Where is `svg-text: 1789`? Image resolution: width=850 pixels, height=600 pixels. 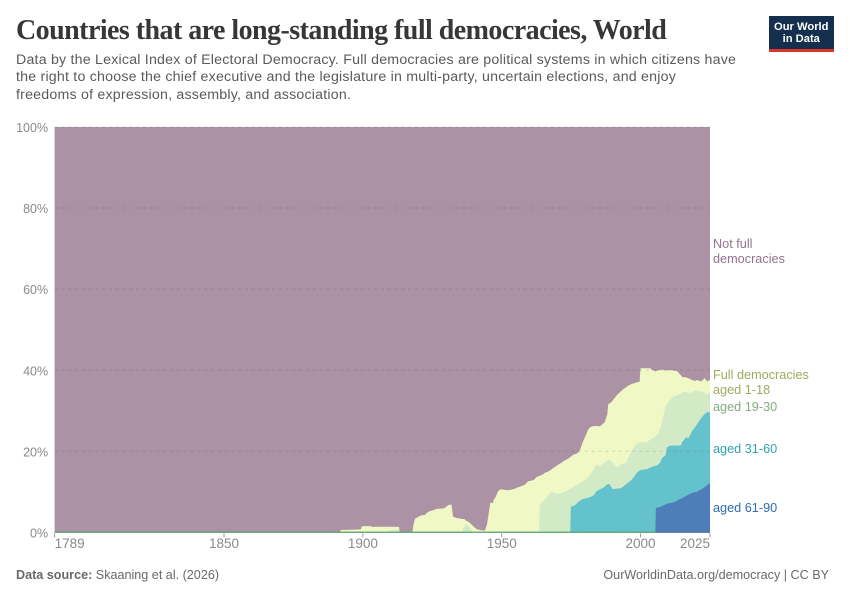 svg-text: 1789 is located at coordinates (70, 543).